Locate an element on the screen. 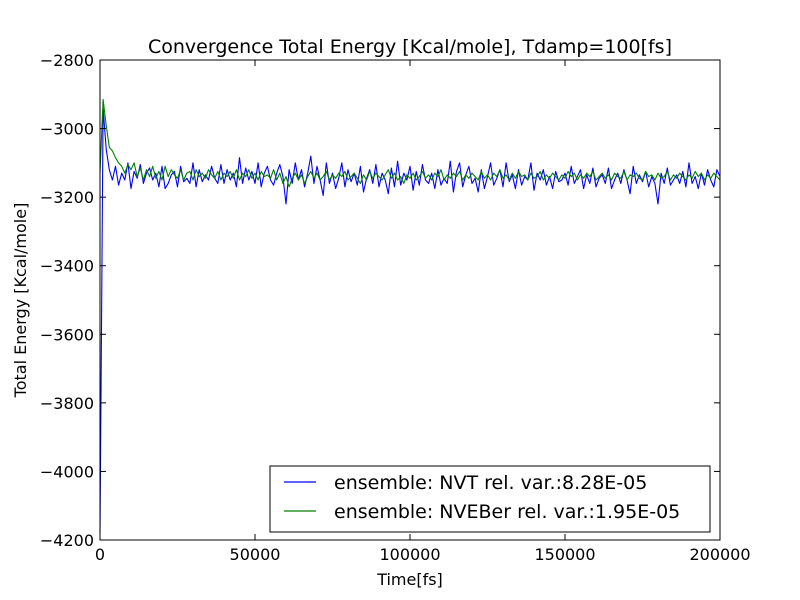 The width and height of the screenshot is (800, 600). y-tick-label: −4000 is located at coordinates (67, 471).